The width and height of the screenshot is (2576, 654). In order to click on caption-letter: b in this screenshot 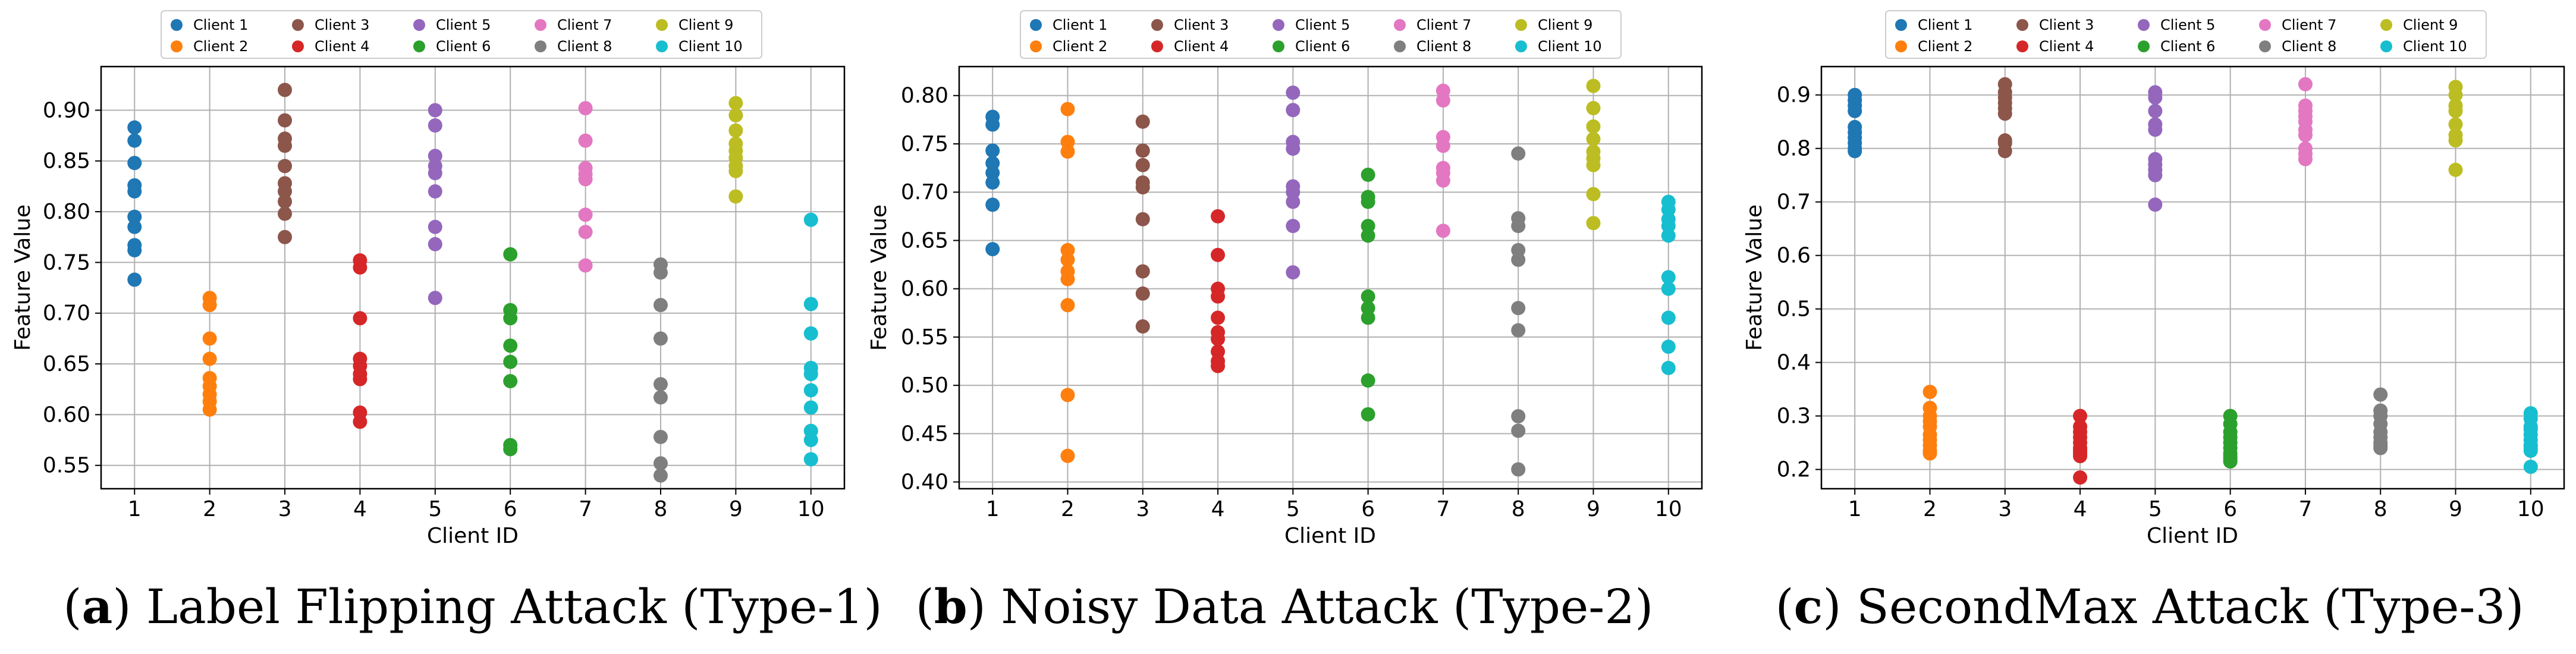, I will do `click(950, 606)`.